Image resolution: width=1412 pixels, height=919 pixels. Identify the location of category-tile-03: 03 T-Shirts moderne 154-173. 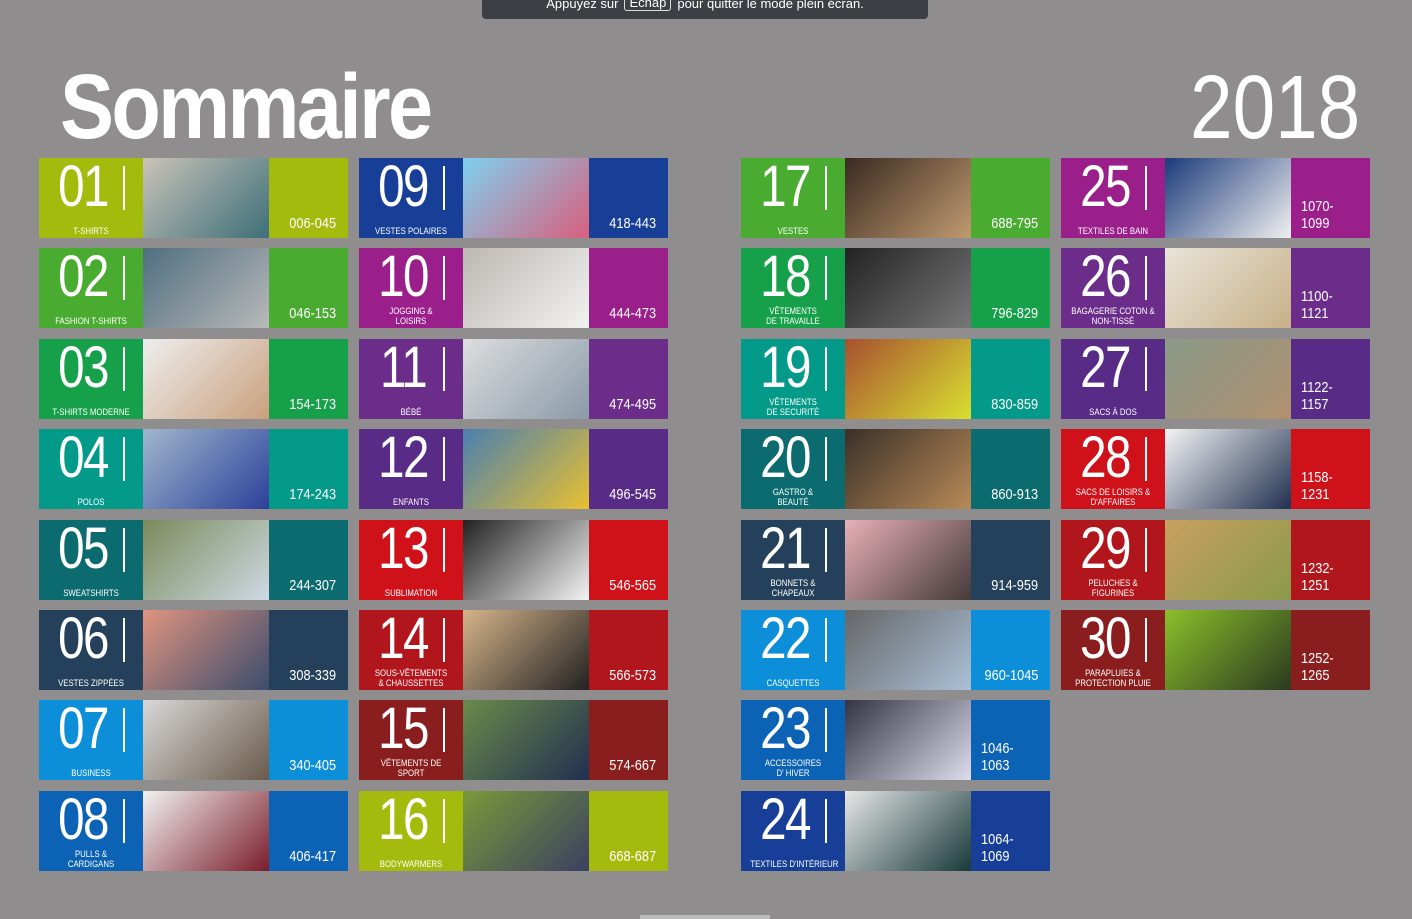
(193, 376).